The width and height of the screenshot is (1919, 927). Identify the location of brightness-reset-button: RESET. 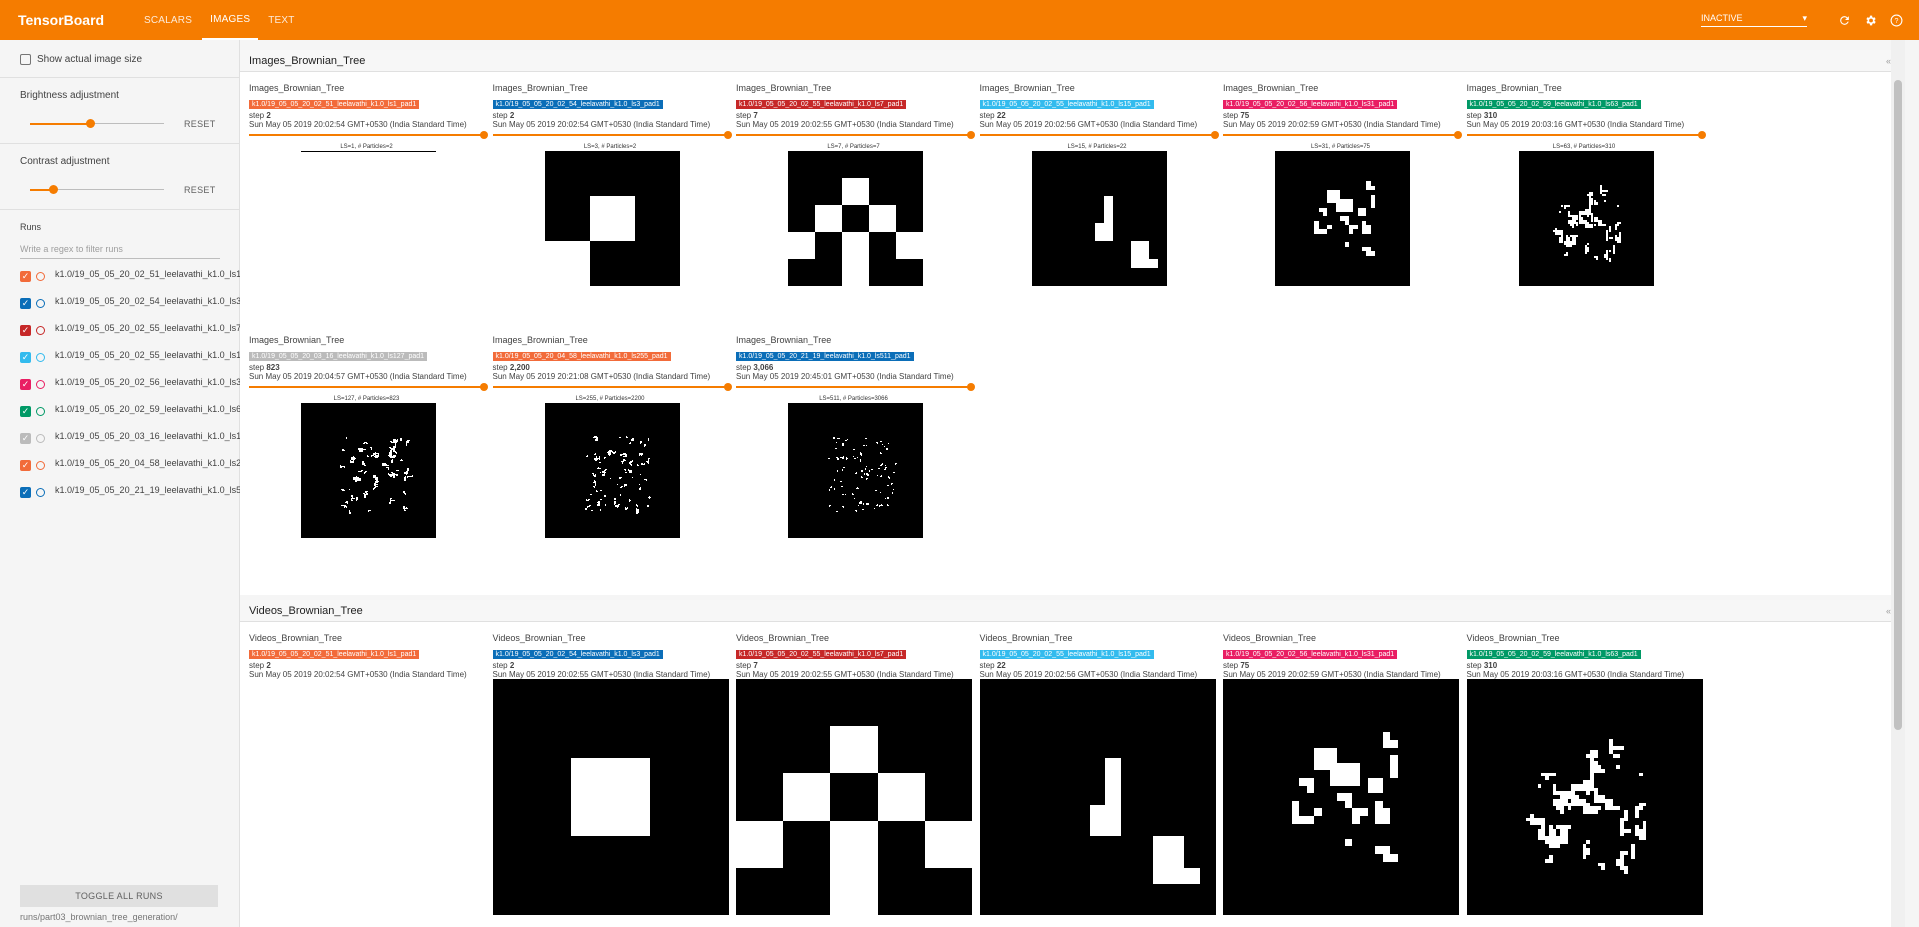
(200, 124).